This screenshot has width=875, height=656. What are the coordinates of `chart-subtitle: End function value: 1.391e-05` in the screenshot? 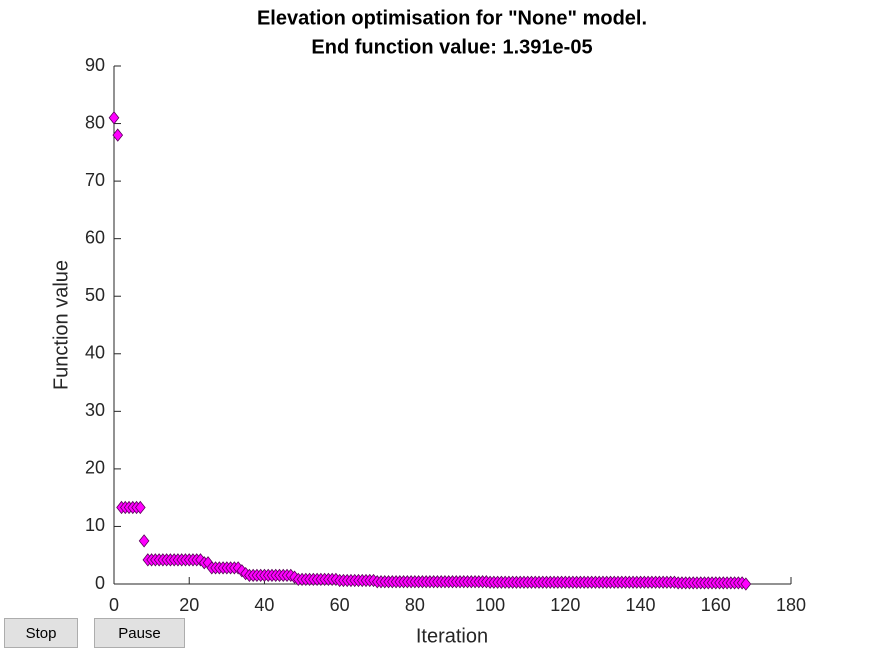 It's located at (451, 47).